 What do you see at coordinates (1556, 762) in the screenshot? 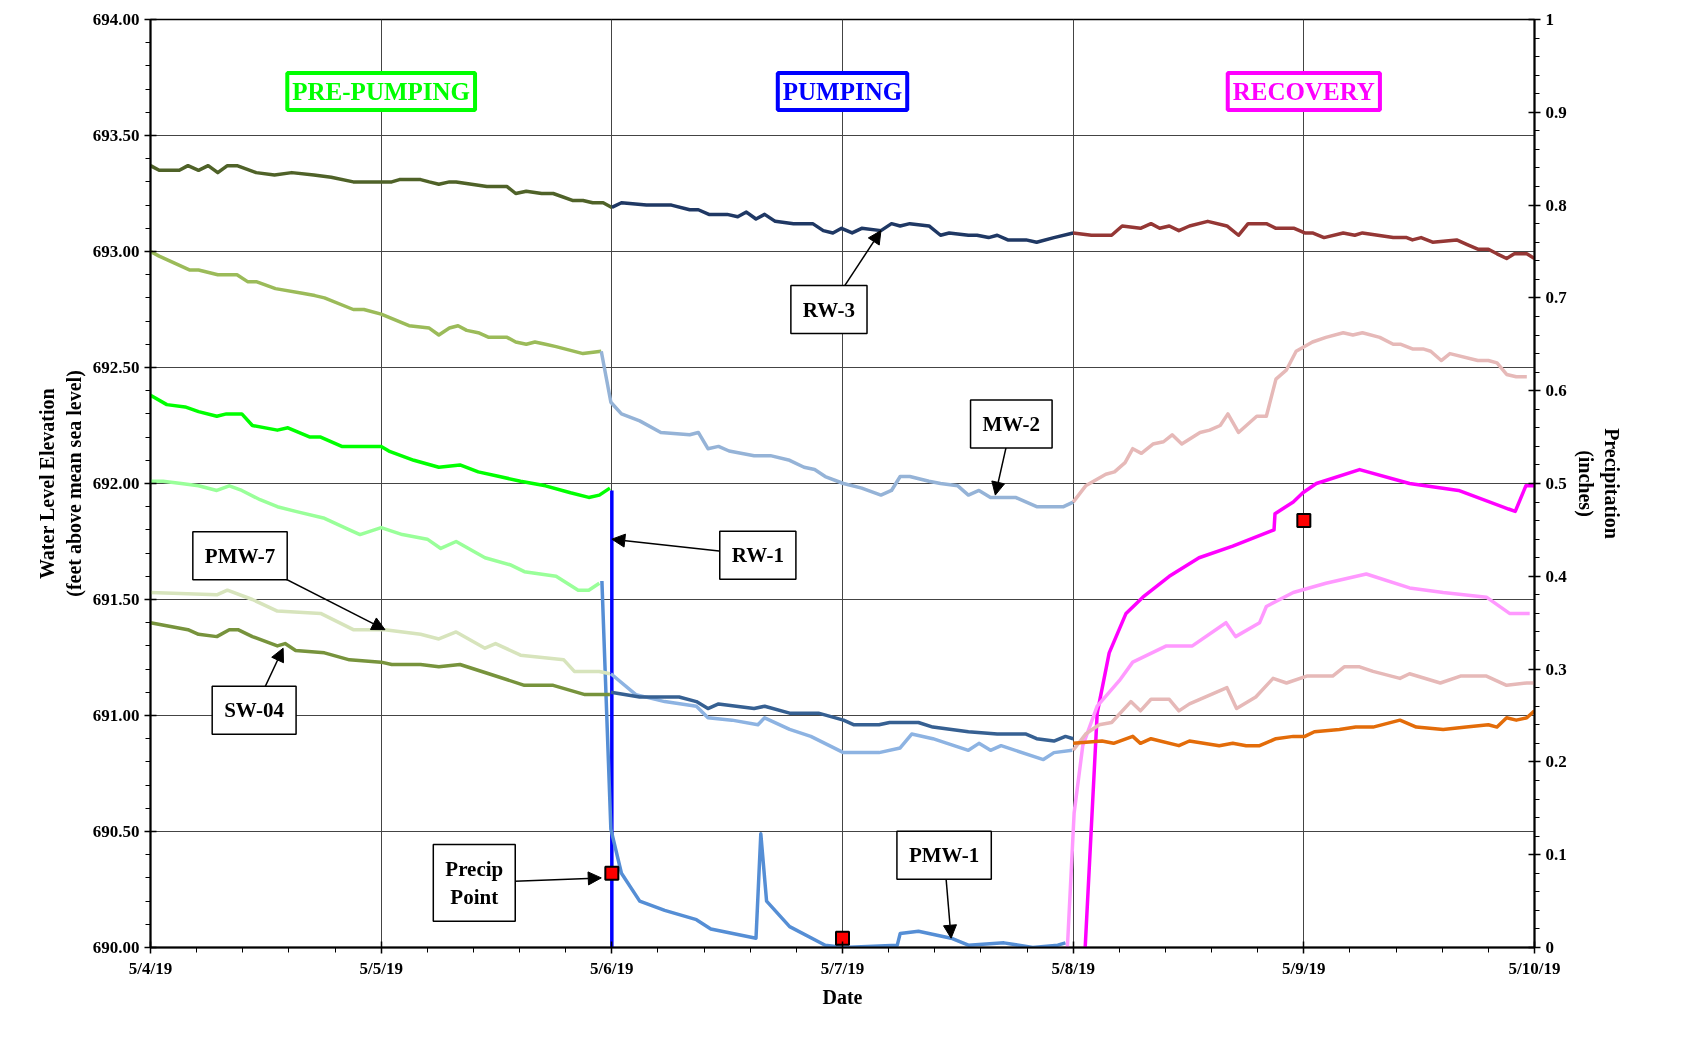
I see `y2-tick-label: 0.2` at bounding box center [1556, 762].